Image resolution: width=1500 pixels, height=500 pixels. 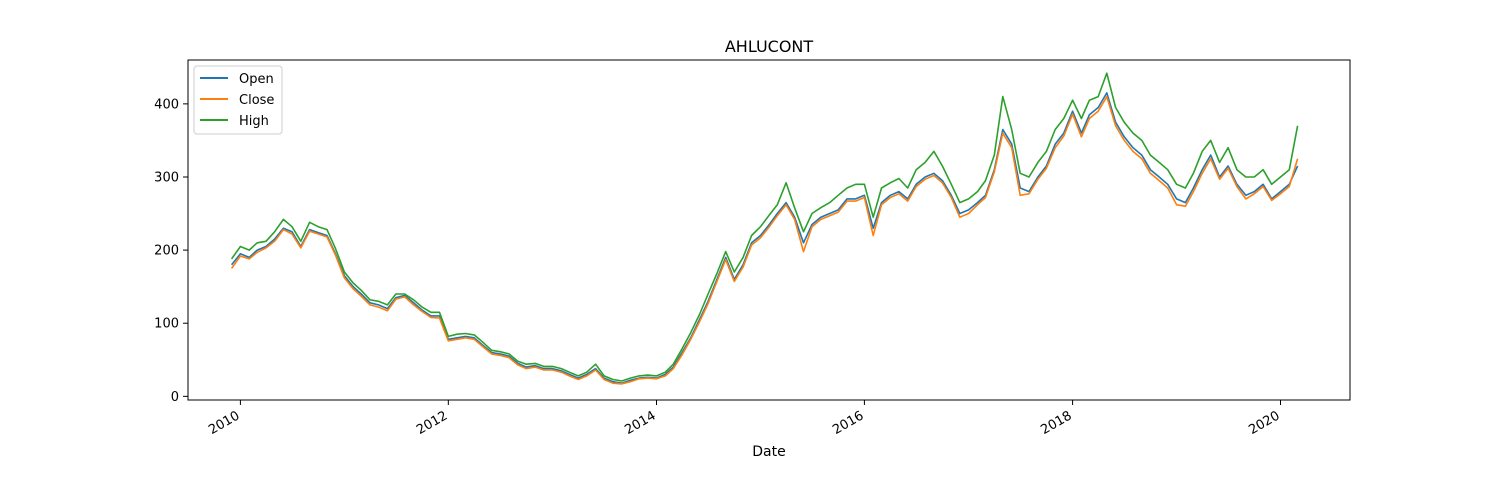 What do you see at coordinates (224, 423) in the screenshot?
I see `x-tick-label: 2010` at bounding box center [224, 423].